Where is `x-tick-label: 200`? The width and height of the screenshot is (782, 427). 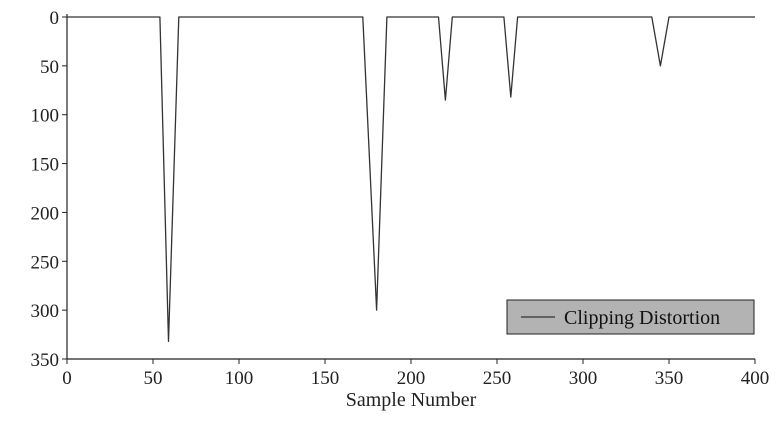
x-tick-label: 200 is located at coordinates (411, 378).